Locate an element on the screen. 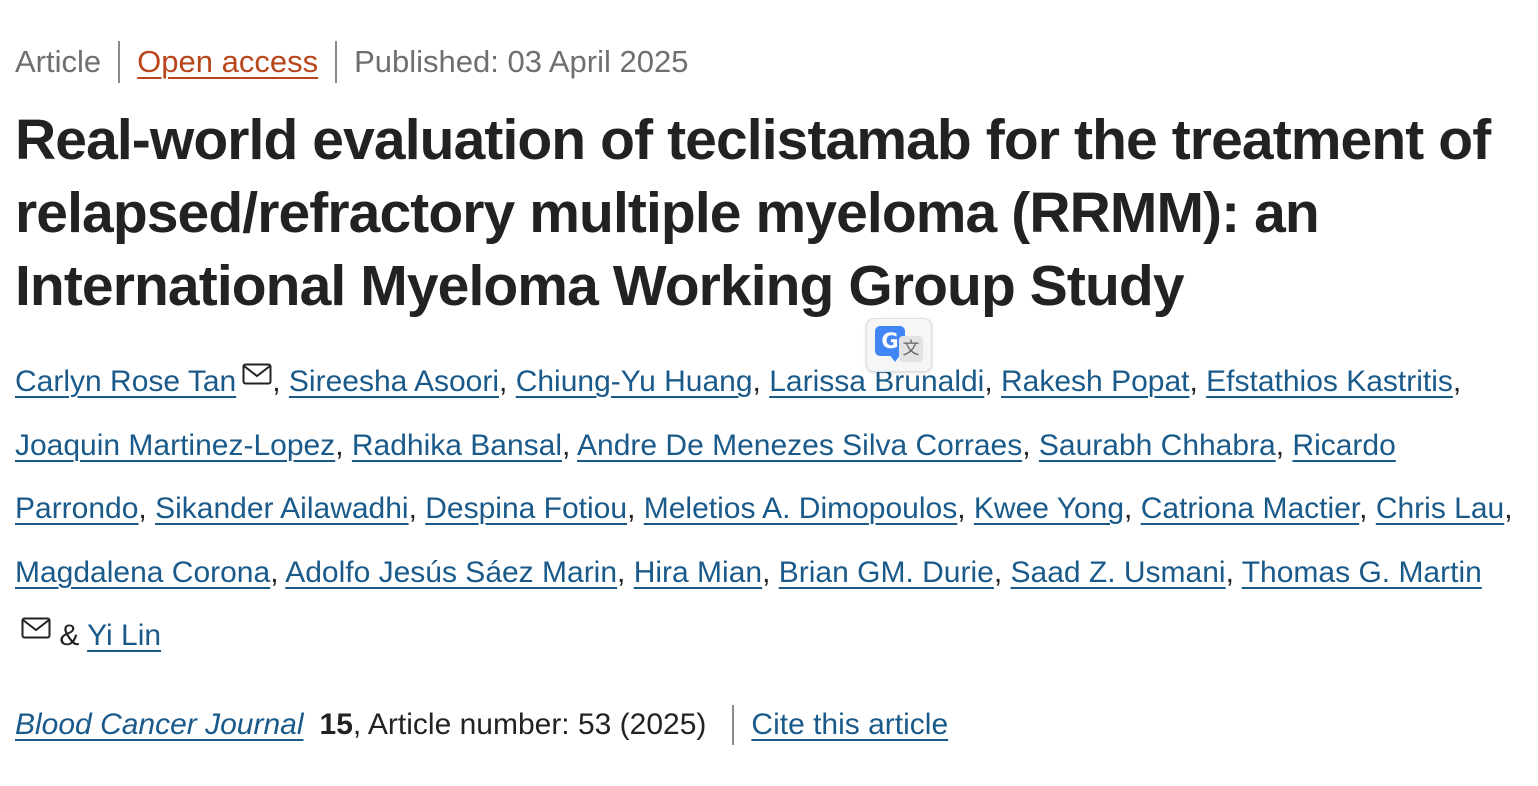 The image size is (1538, 786). author-link: Ricardo Parrondo is located at coordinates (705, 477).